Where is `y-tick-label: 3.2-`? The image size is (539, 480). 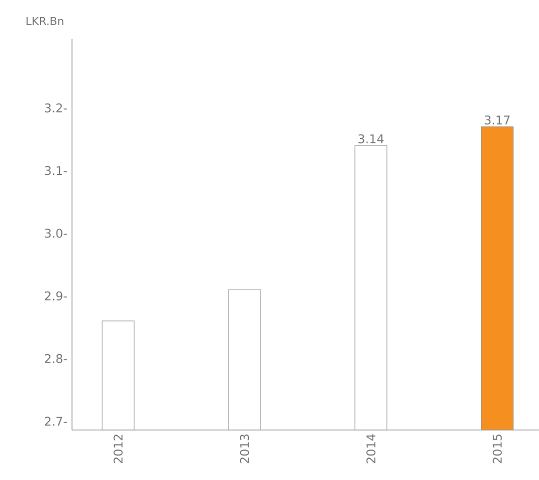 y-tick-label: 3.2- is located at coordinates (55, 107).